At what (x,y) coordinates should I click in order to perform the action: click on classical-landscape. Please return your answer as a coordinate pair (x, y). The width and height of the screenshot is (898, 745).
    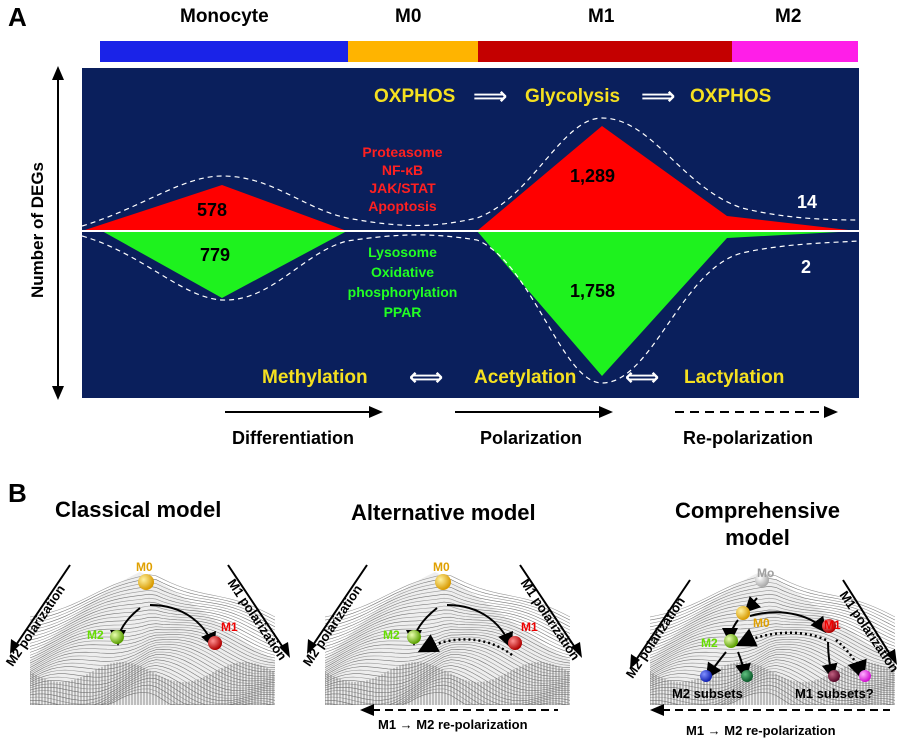
    Looking at the image, I should click on (152, 638).